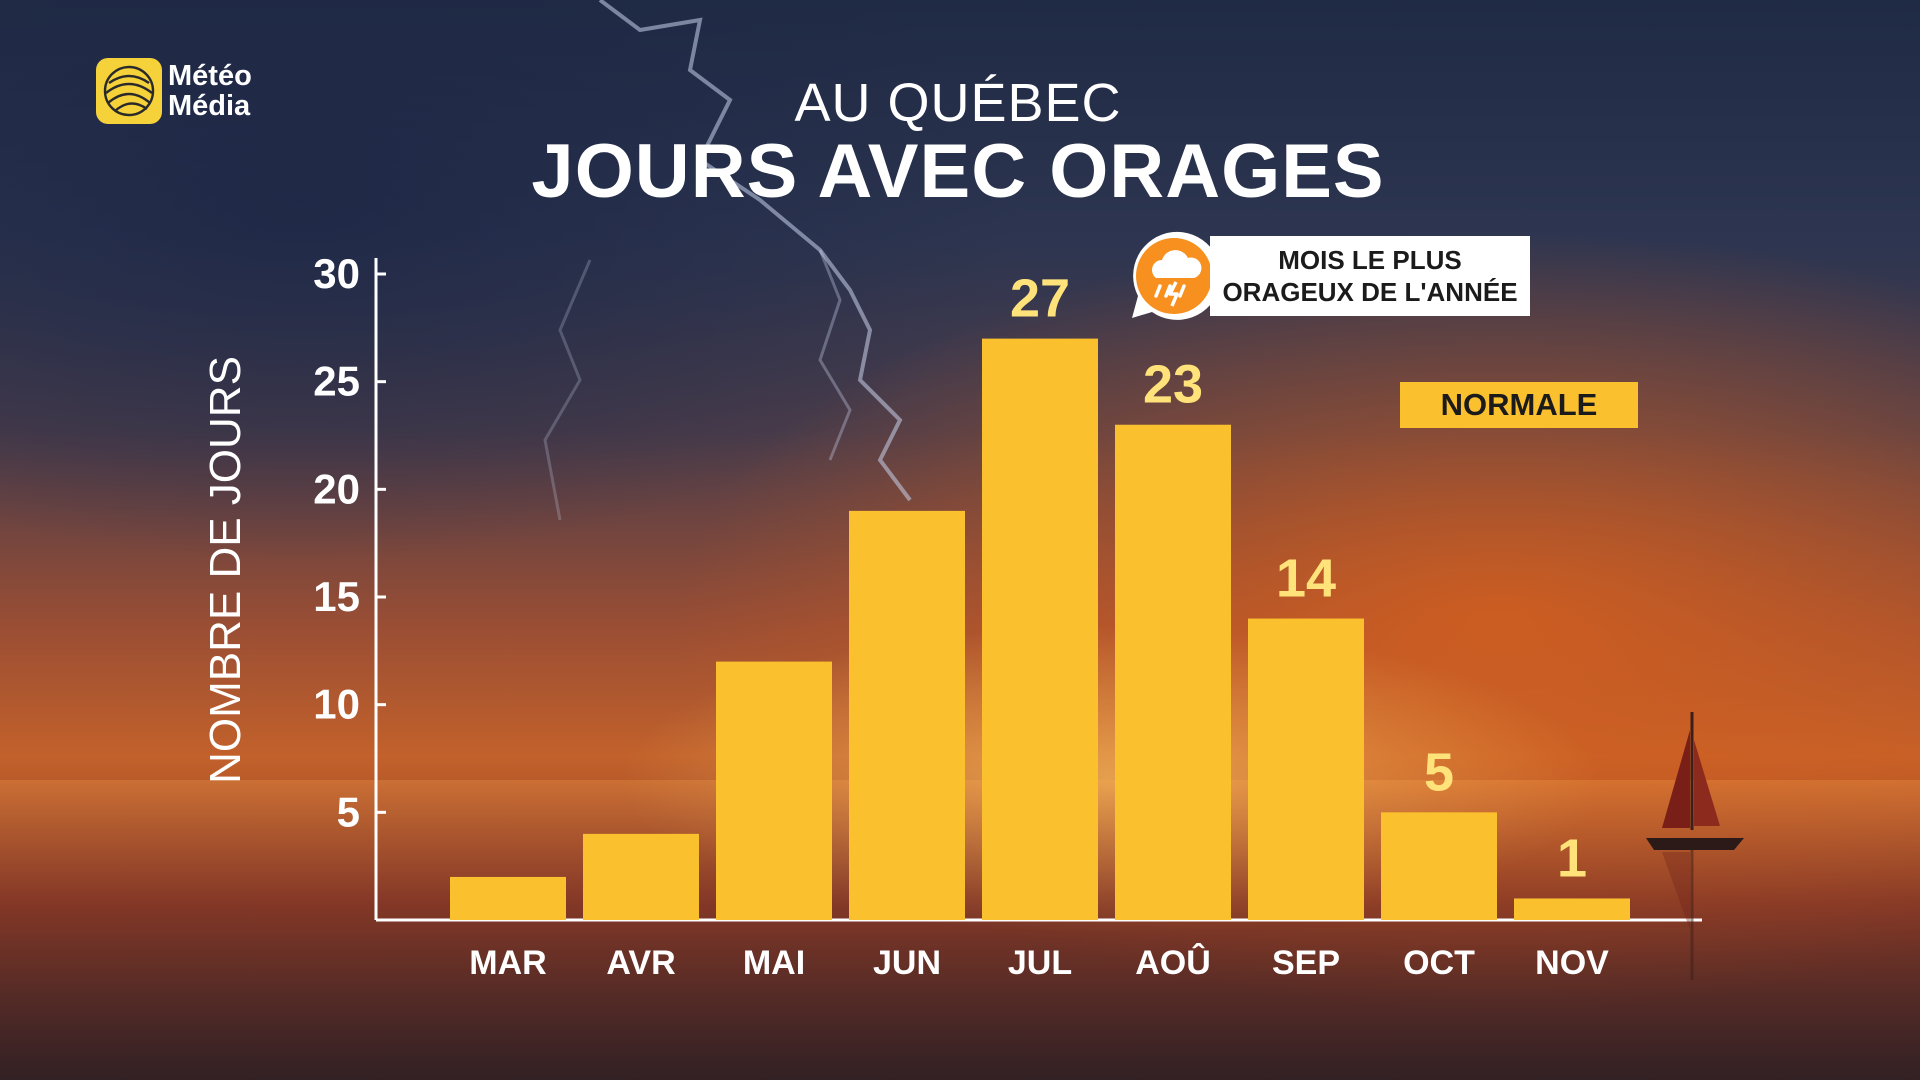  What do you see at coordinates (907, 963) in the screenshot?
I see `x-tick-label: JUN` at bounding box center [907, 963].